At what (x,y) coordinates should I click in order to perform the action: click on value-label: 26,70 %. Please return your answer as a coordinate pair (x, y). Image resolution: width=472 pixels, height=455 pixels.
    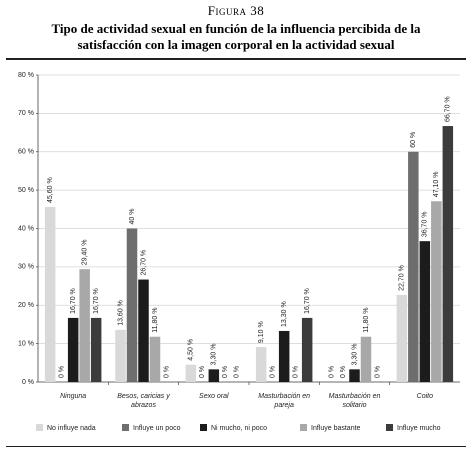
    Looking at the image, I should click on (143, 263).